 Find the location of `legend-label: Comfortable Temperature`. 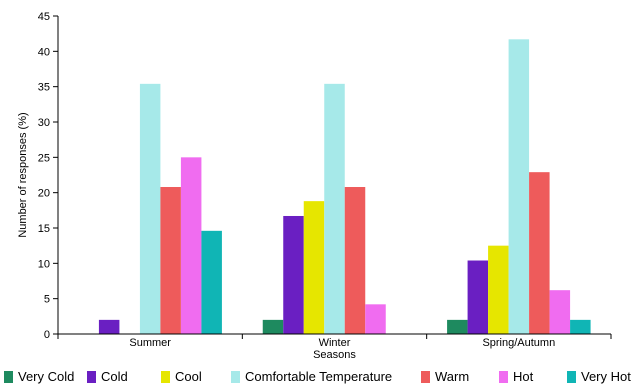

legend-label: Comfortable Temperature is located at coordinates (318, 376).